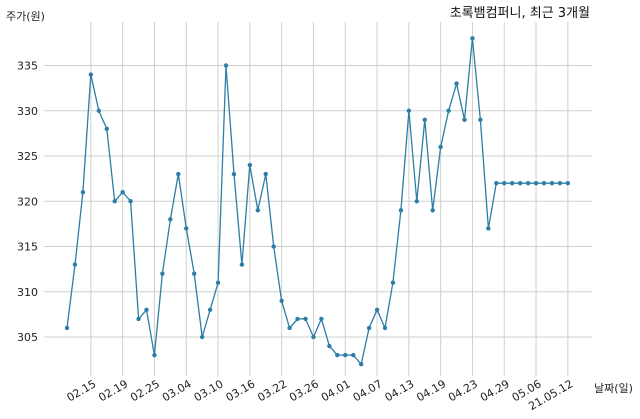 The height and width of the screenshot is (419, 640). What do you see at coordinates (27, 337) in the screenshot?
I see `y-tick-label: 305` at bounding box center [27, 337].